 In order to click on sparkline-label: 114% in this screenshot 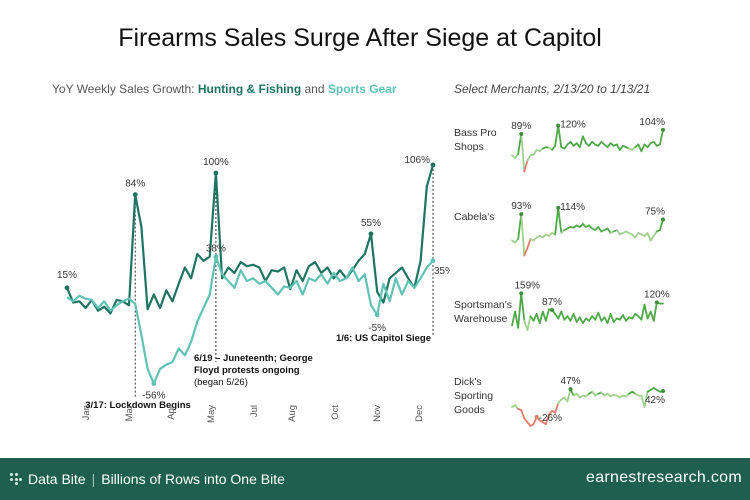, I will do `click(572, 207)`.